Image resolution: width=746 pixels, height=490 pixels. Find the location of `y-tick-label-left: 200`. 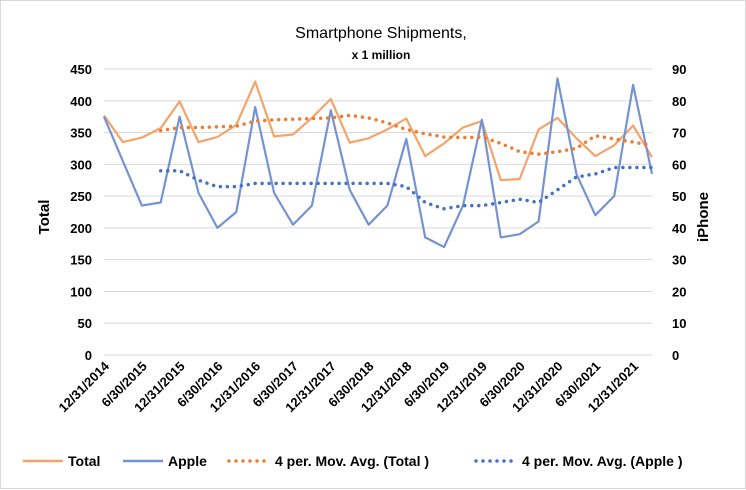

y-tick-label-left: 200 is located at coordinates (81, 228).